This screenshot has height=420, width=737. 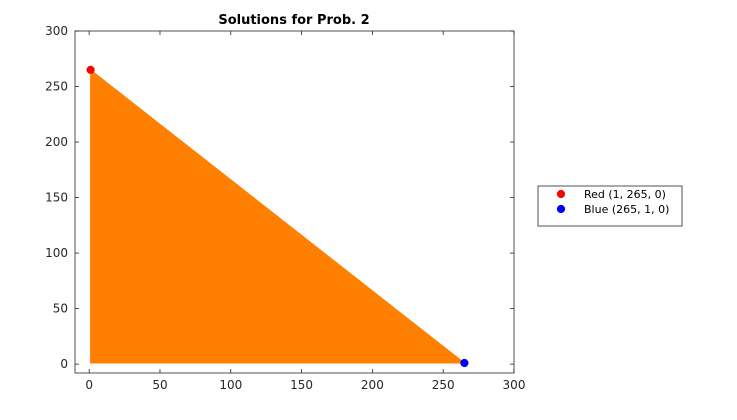 What do you see at coordinates (89, 385) in the screenshot?
I see `x-tick-label: 0` at bounding box center [89, 385].